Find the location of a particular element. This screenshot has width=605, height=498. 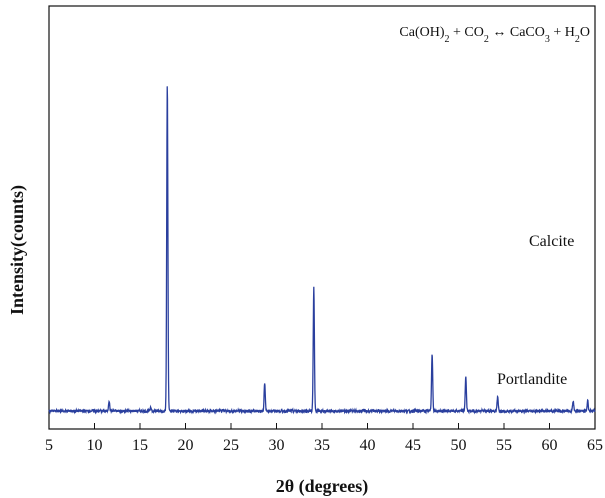

x-tick-label: 60 is located at coordinates (550, 445).